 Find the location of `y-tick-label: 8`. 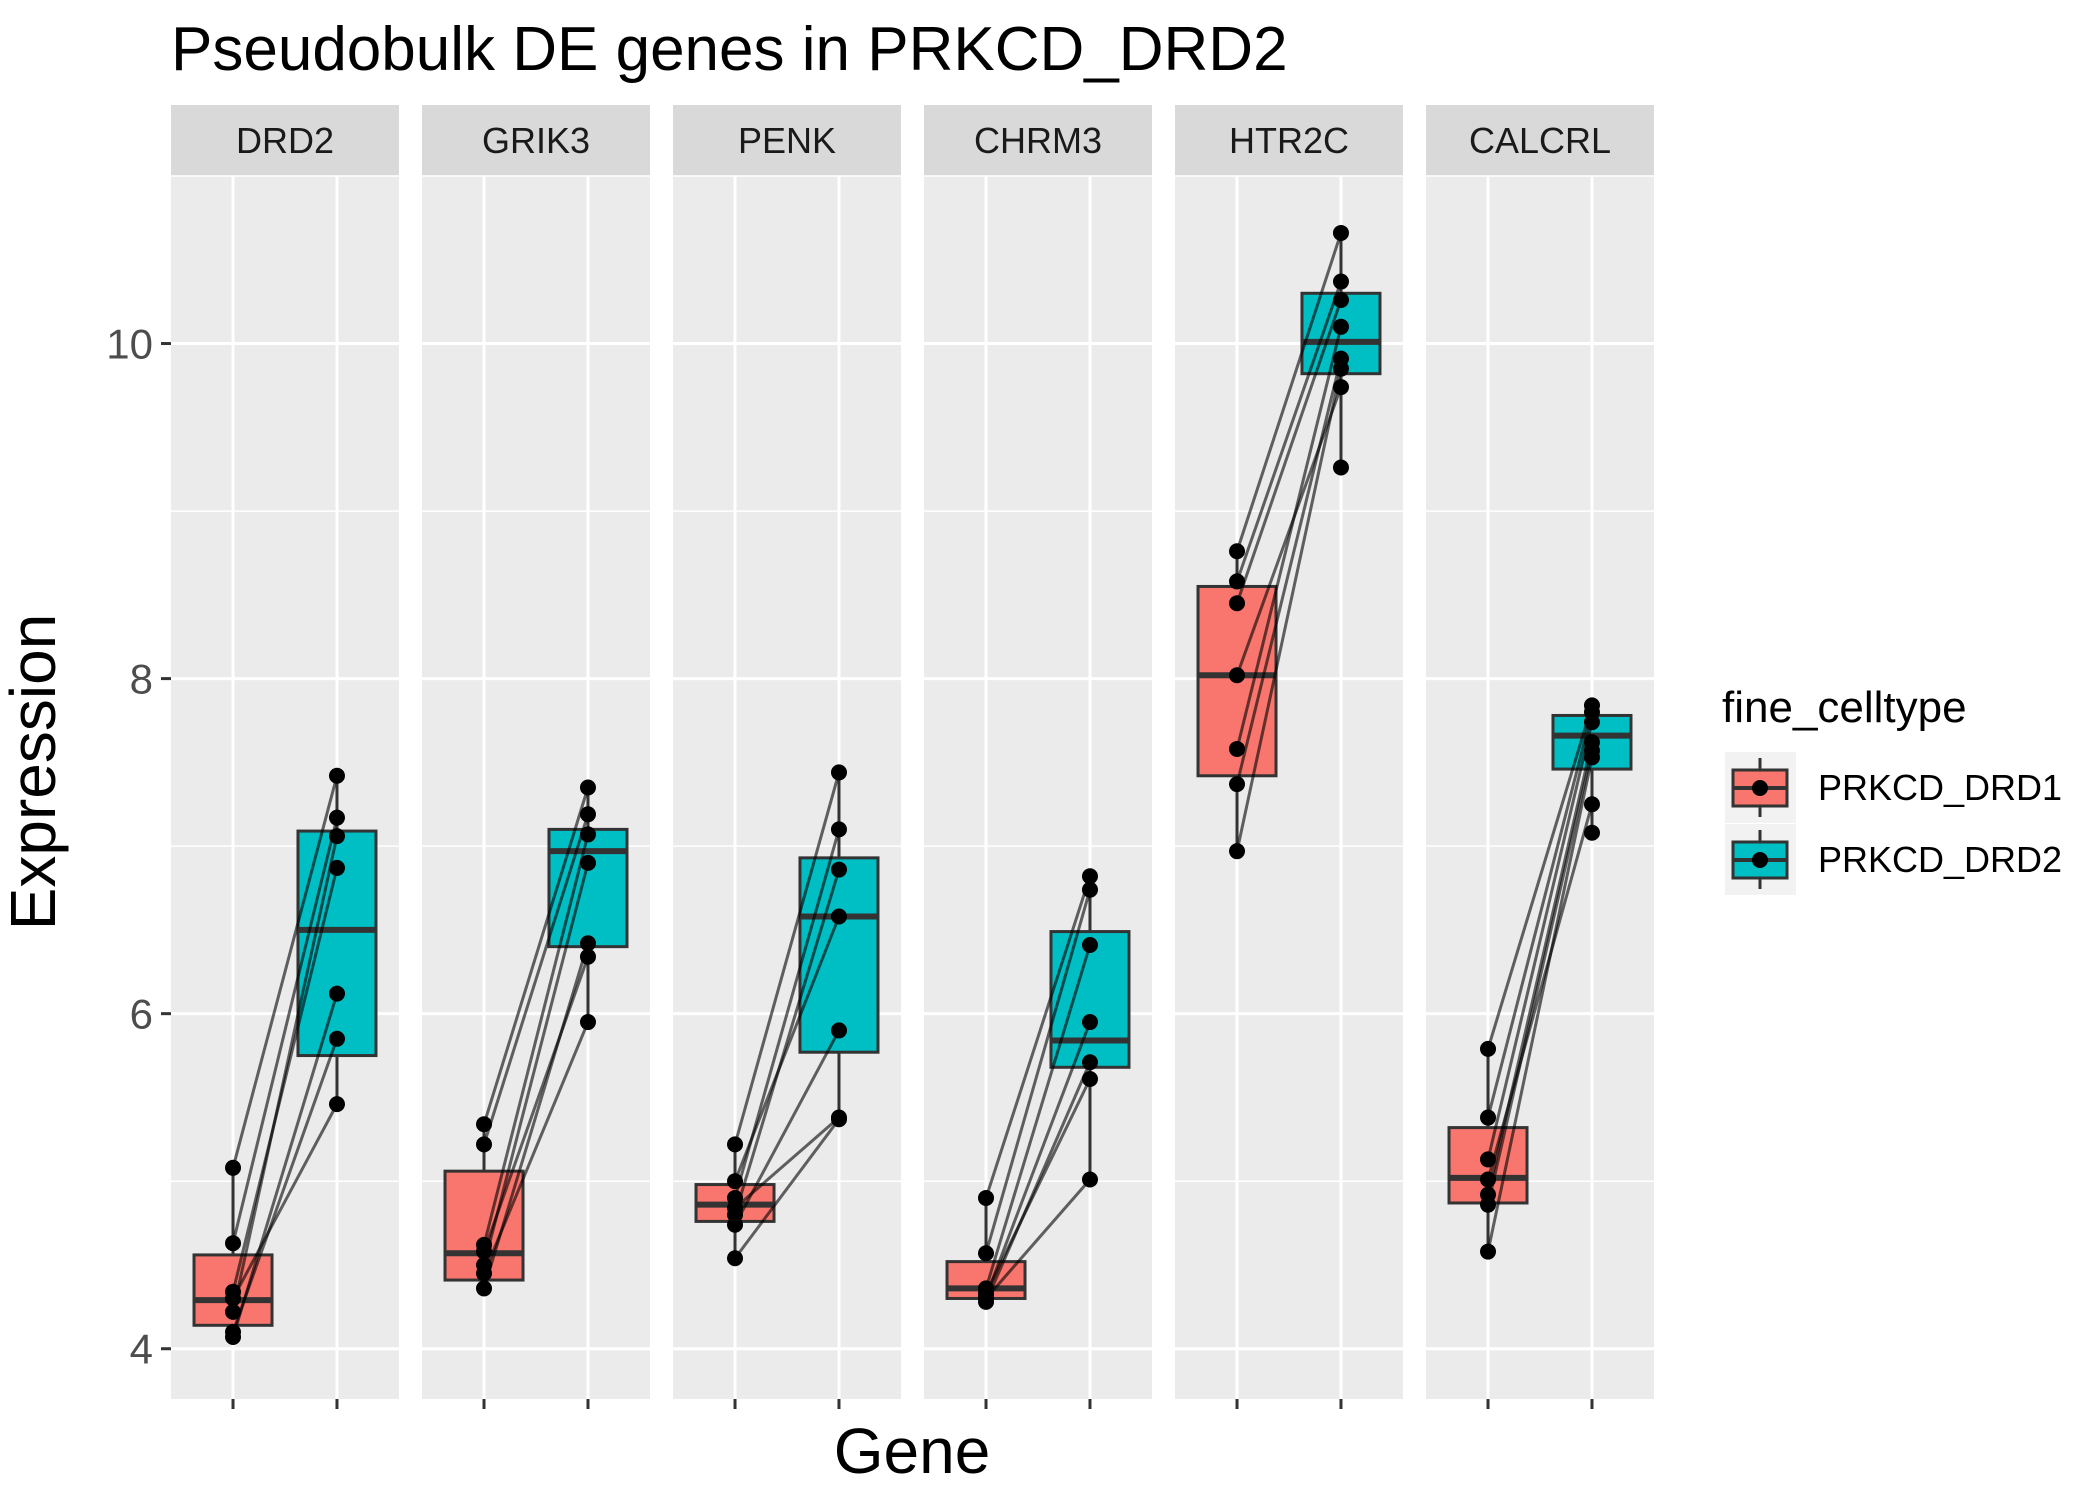

y-tick-label: 8 is located at coordinates (141, 679).